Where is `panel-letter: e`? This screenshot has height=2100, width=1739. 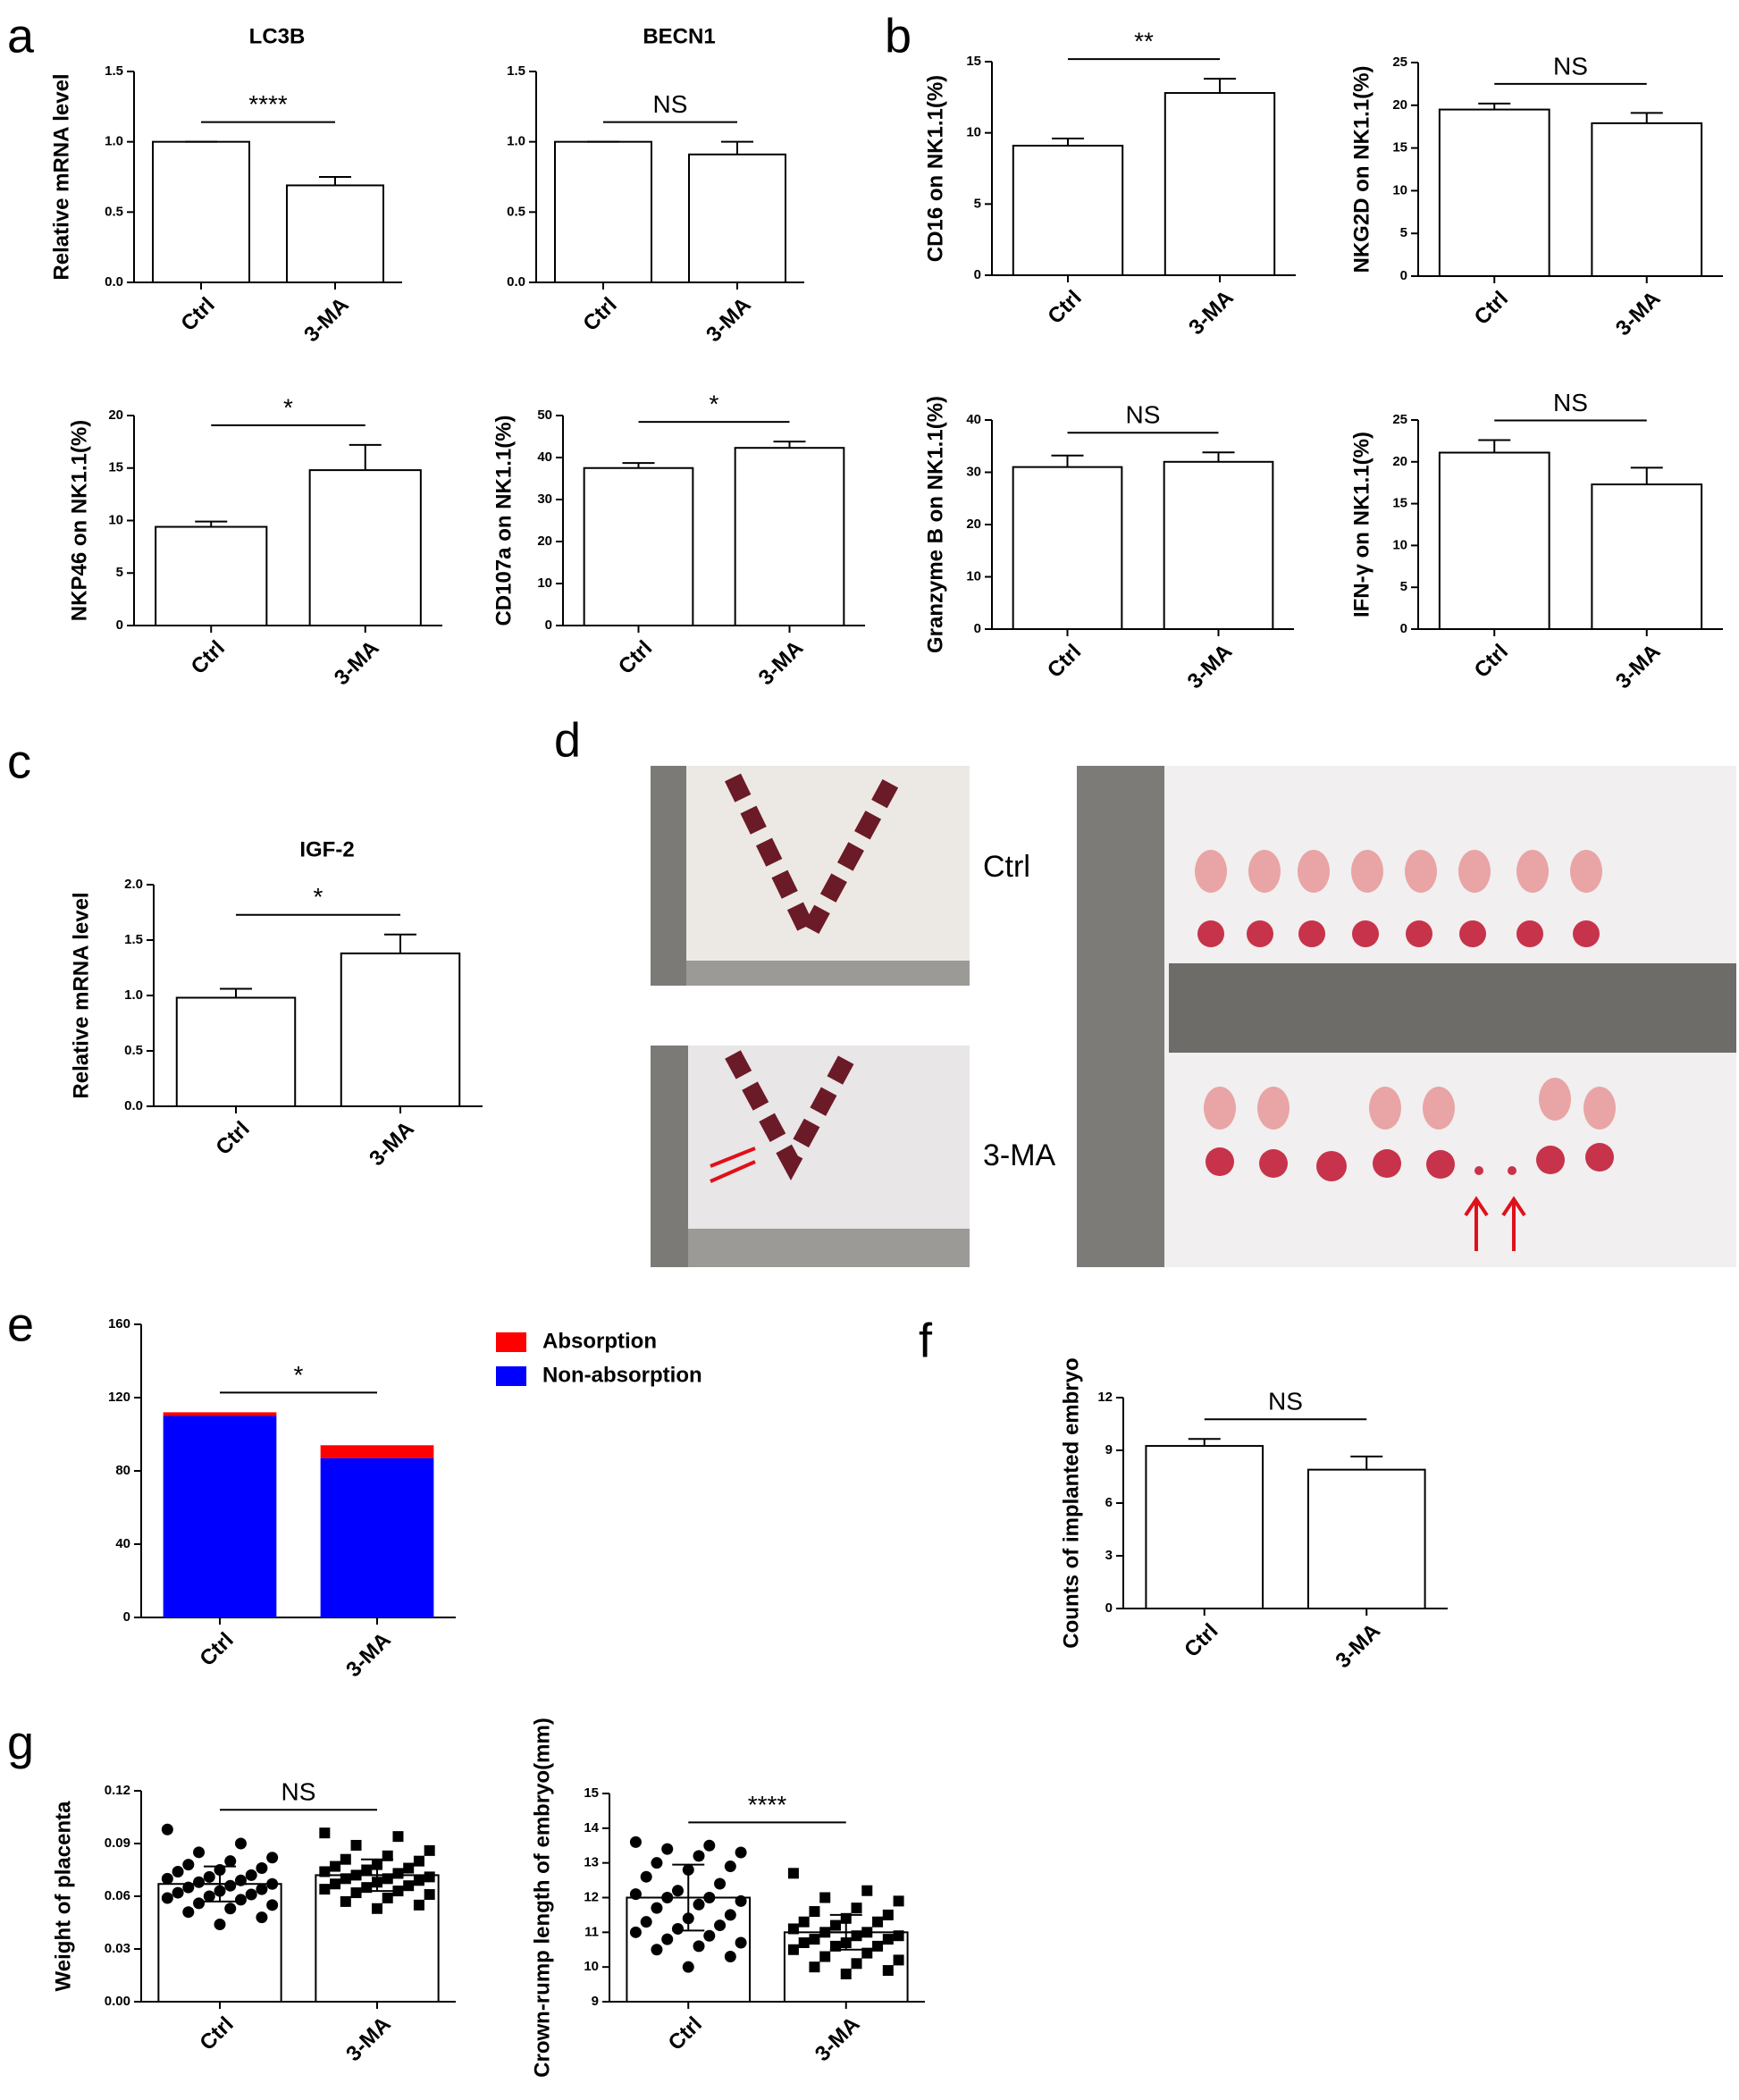
panel-letter: e is located at coordinates (20, 1324).